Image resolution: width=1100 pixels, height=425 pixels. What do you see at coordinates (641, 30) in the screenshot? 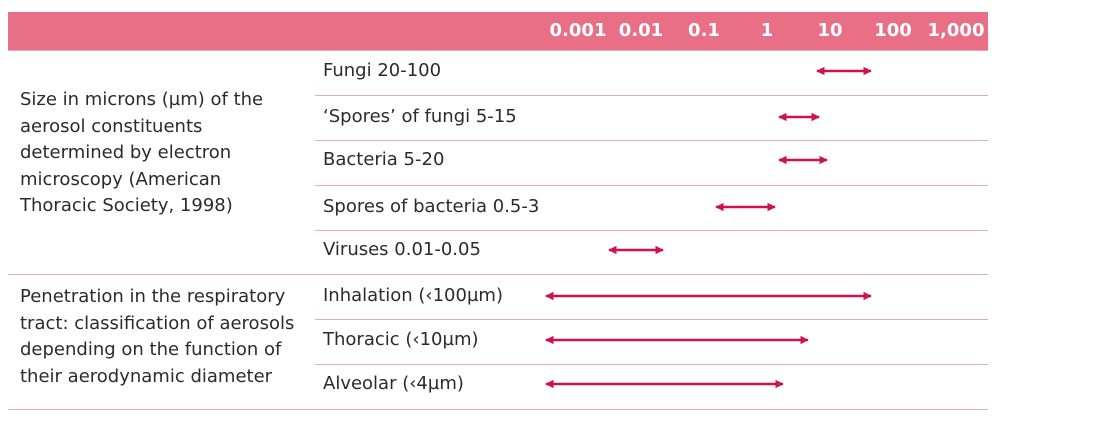
I see `scale-tick: 0.01` at bounding box center [641, 30].